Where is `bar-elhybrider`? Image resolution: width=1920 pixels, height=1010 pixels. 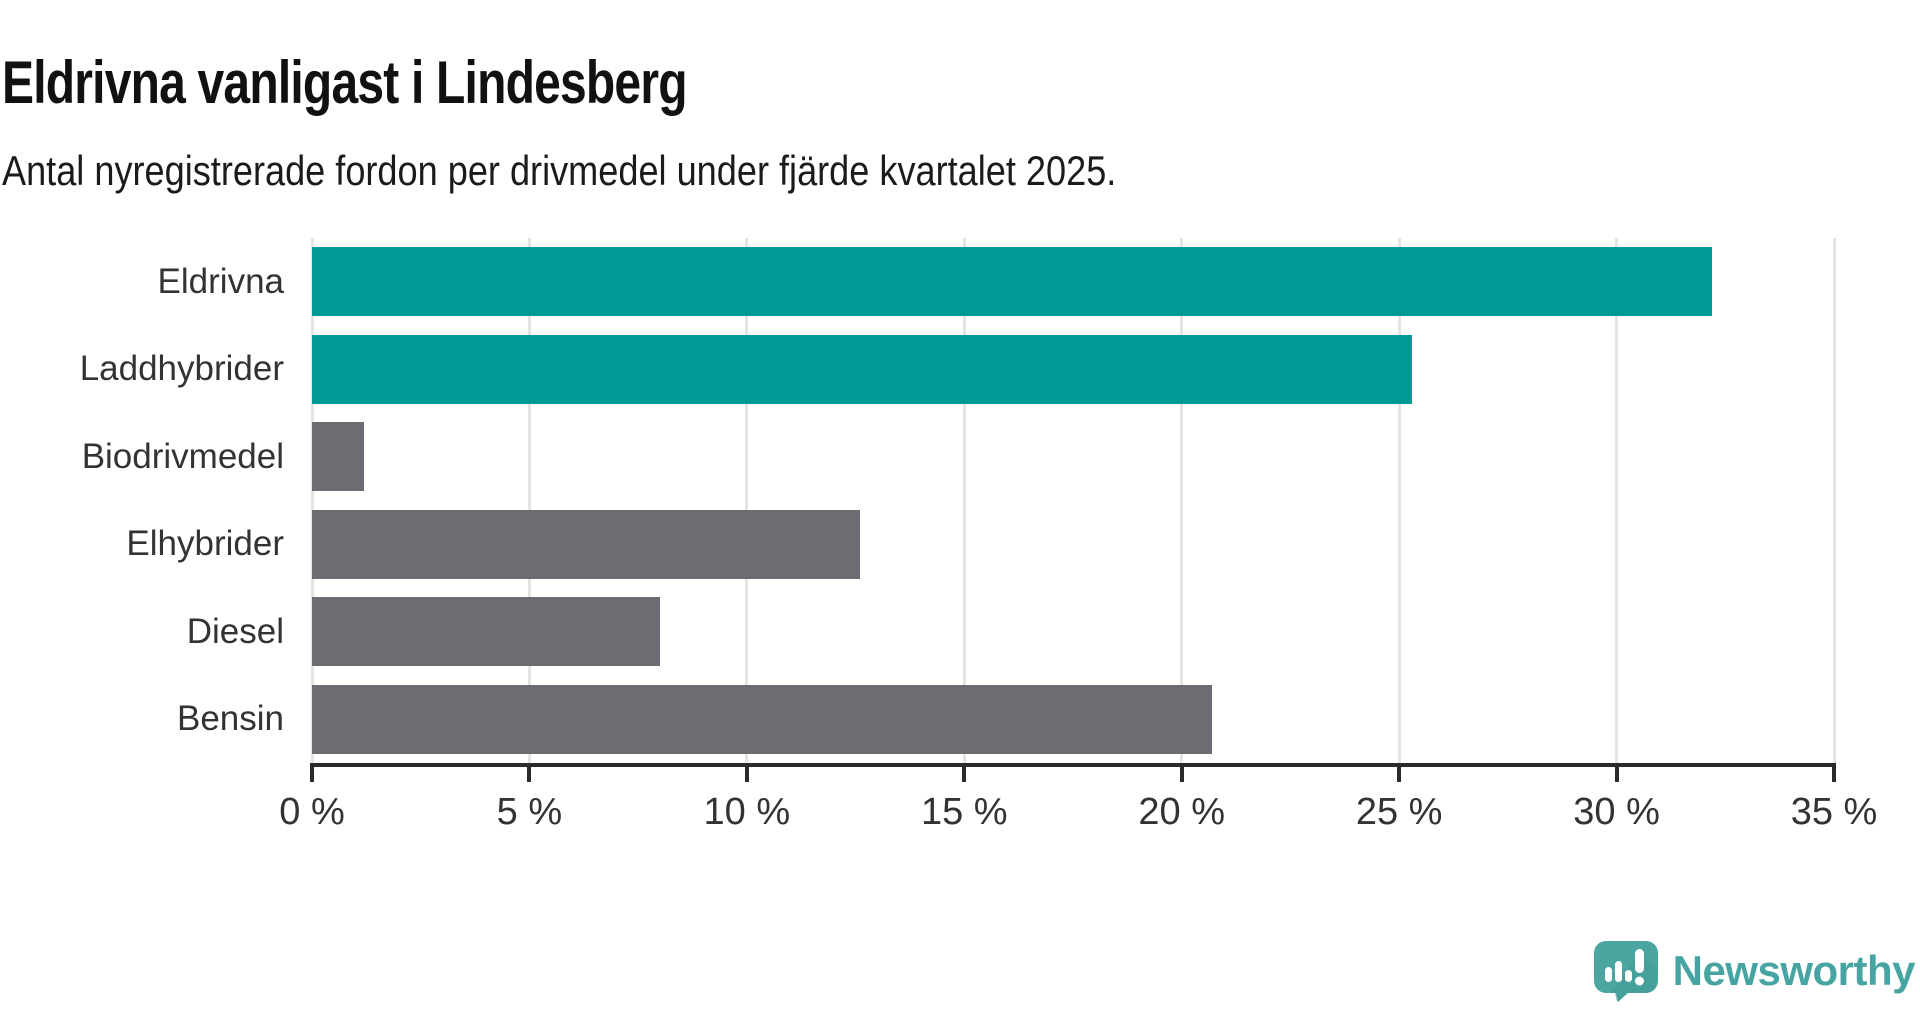 bar-elhybrider is located at coordinates (586, 544).